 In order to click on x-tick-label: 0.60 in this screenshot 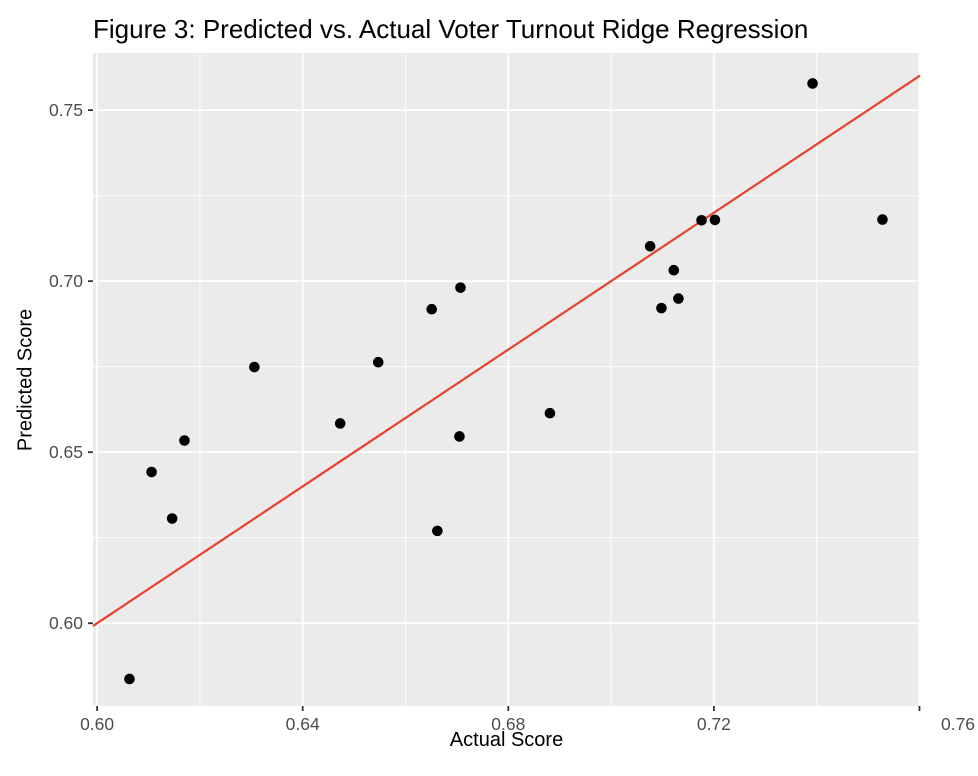, I will do `click(97, 724)`.